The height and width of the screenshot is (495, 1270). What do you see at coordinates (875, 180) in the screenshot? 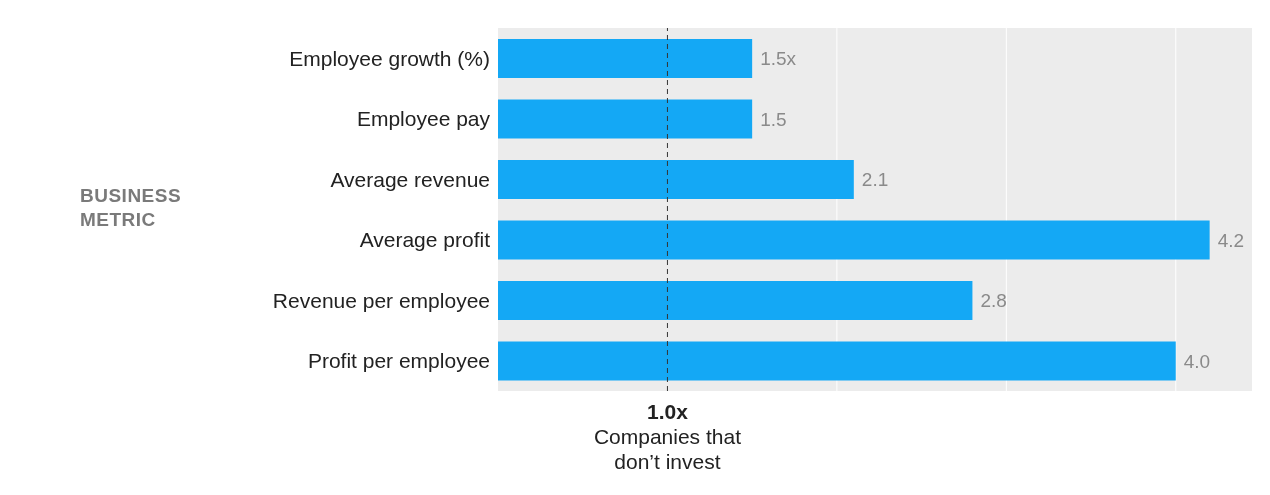
I see `data-label: 2.1` at bounding box center [875, 180].